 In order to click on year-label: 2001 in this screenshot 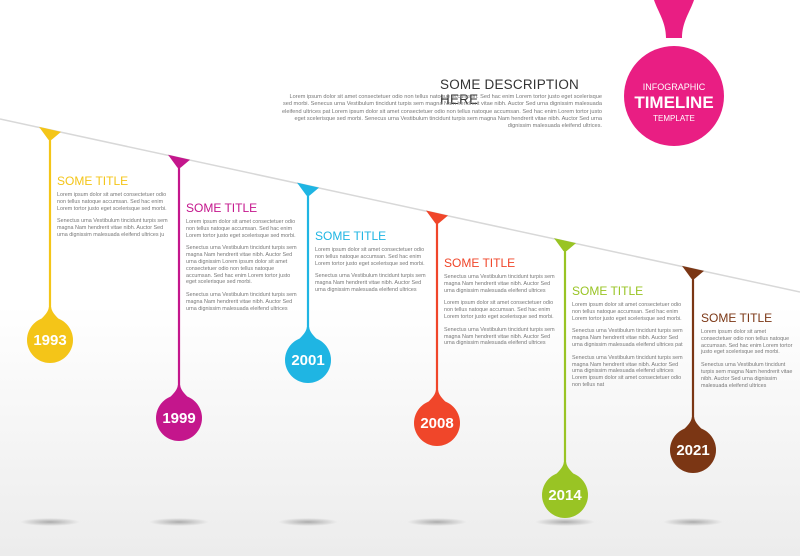, I will do `click(307, 360)`.